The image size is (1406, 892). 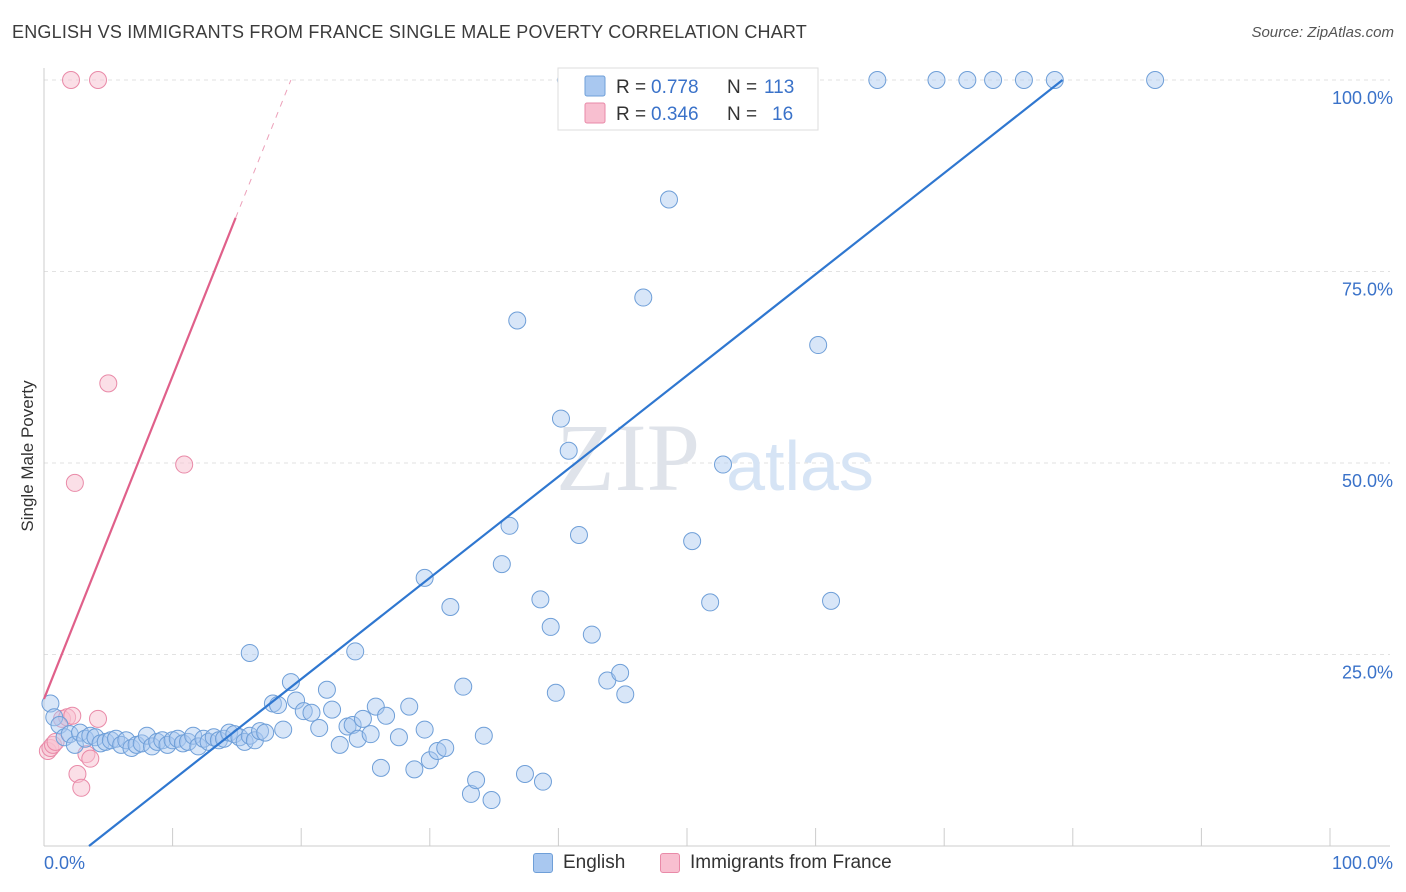 What do you see at coordinates (595, 113) in the screenshot?
I see `legend-france-swatch` at bounding box center [595, 113].